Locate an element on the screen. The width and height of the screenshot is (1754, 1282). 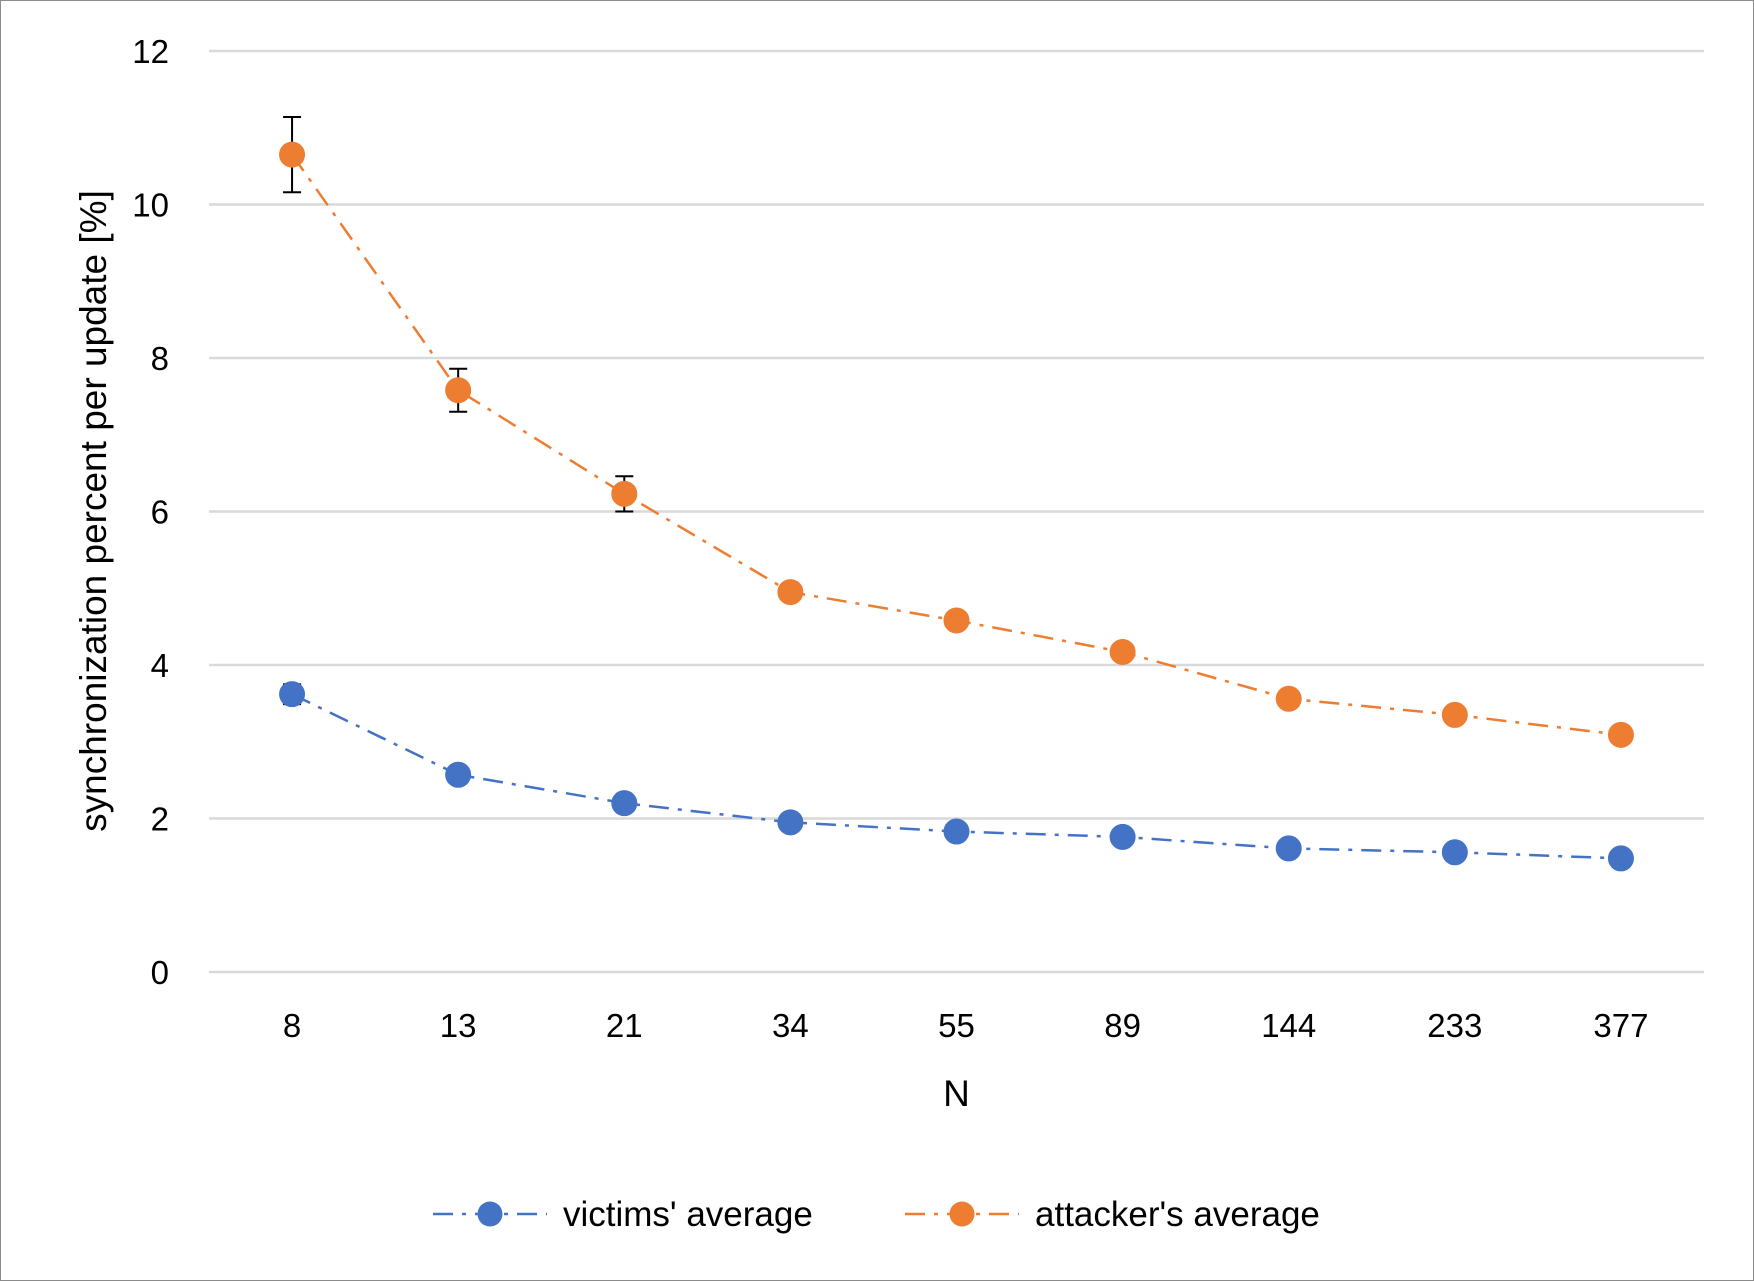
legend-item-victims-average: victims' average is located at coordinates (623, 1214).